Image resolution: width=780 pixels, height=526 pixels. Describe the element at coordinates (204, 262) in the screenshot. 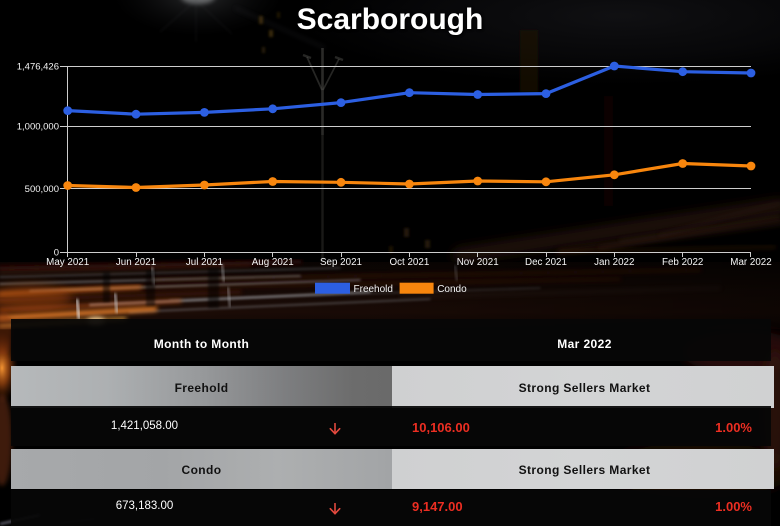

I see `svg-text: Jul 2021` at that location.